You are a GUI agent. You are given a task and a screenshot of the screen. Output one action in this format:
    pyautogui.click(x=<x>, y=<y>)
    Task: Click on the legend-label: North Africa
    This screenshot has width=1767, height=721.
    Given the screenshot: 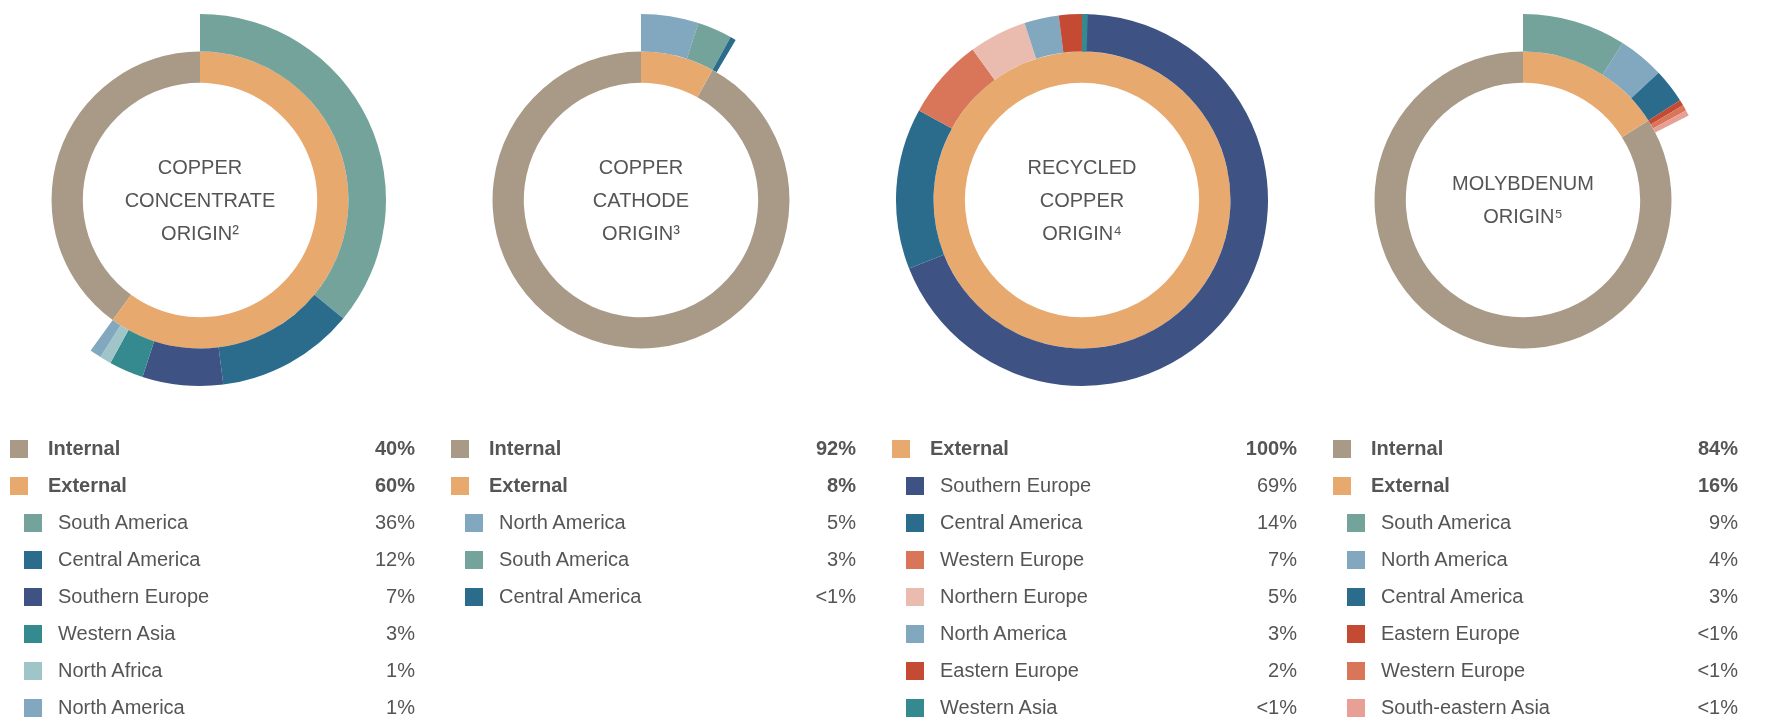 What is the action you would take?
    pyautogui.click(x=111, y=670)
    